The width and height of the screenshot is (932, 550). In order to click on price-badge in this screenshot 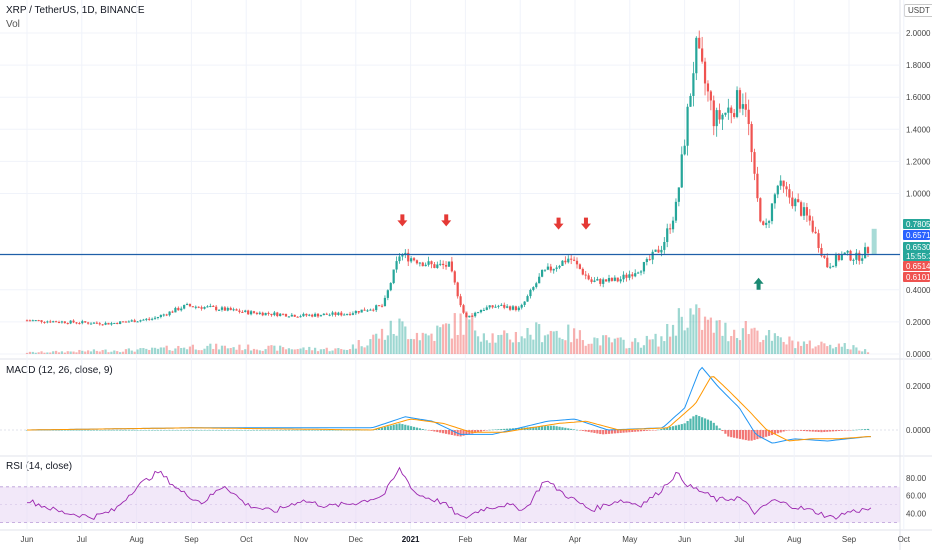, I will do `click(916, 277)`.